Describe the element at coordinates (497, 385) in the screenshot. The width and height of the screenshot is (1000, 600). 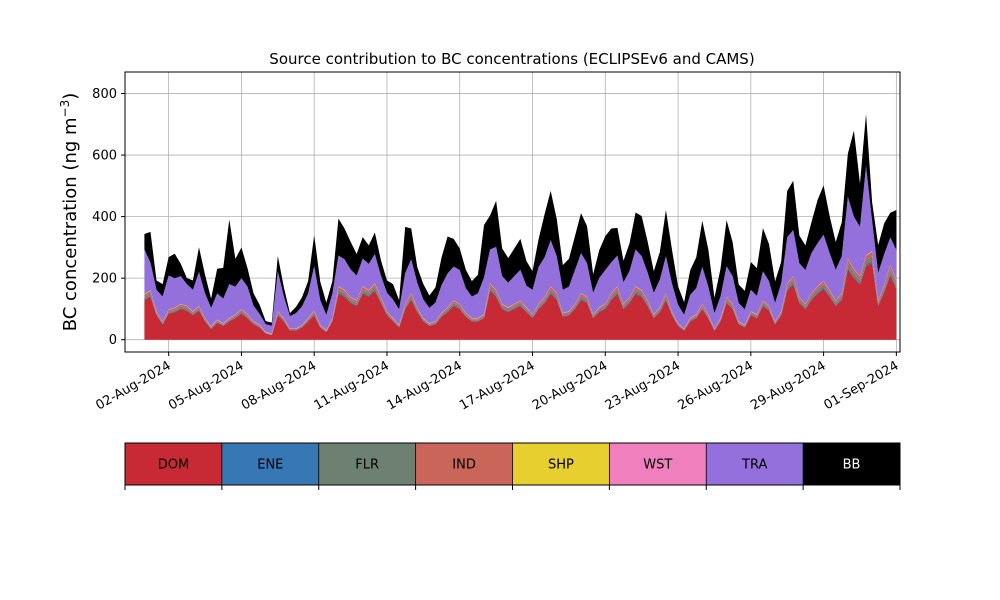
I see `x-tick-label: 17-Aug-2024` at that location.